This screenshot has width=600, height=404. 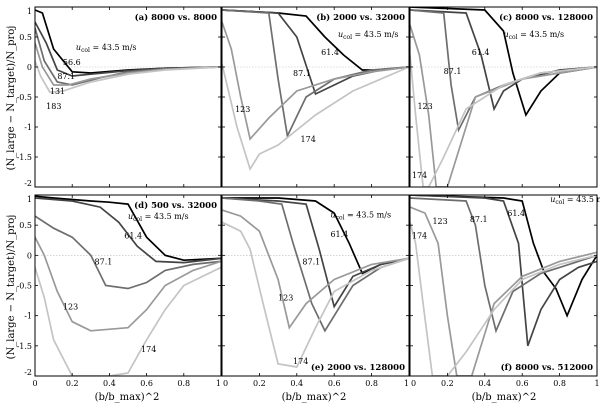 I want to click on plot-frame, so click(x=128, y=285).